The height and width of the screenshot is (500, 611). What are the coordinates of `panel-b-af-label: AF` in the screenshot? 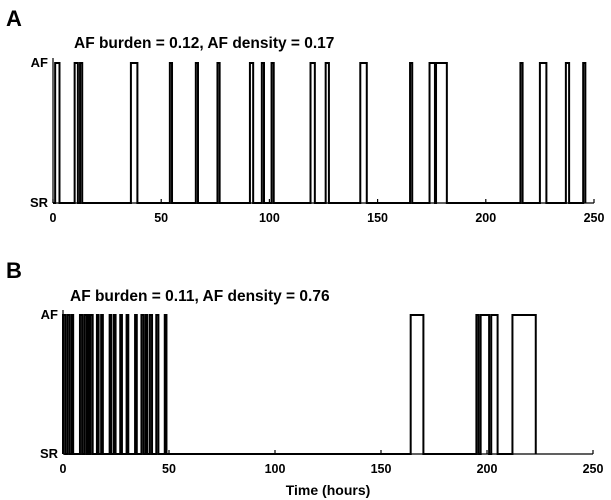 It's located at (49, 314).